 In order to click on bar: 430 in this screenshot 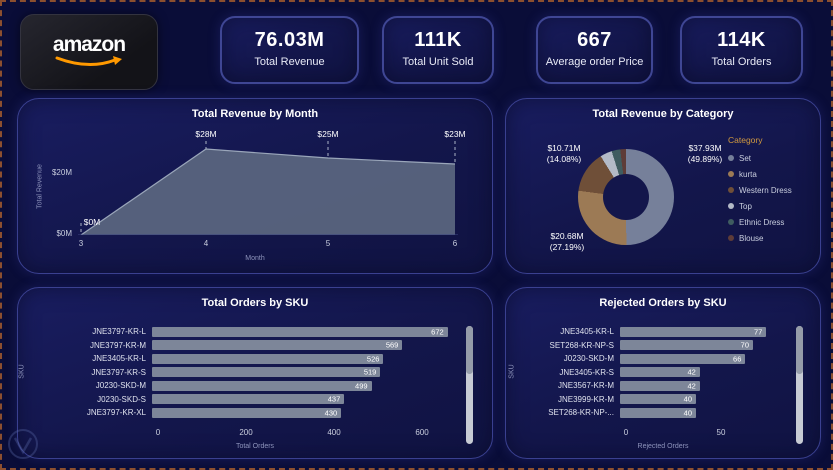, I will do `click(247, 412)`.